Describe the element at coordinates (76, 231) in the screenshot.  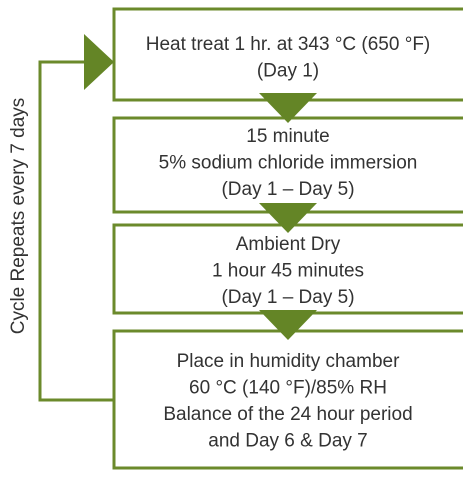
I see `loop-line` at that location.